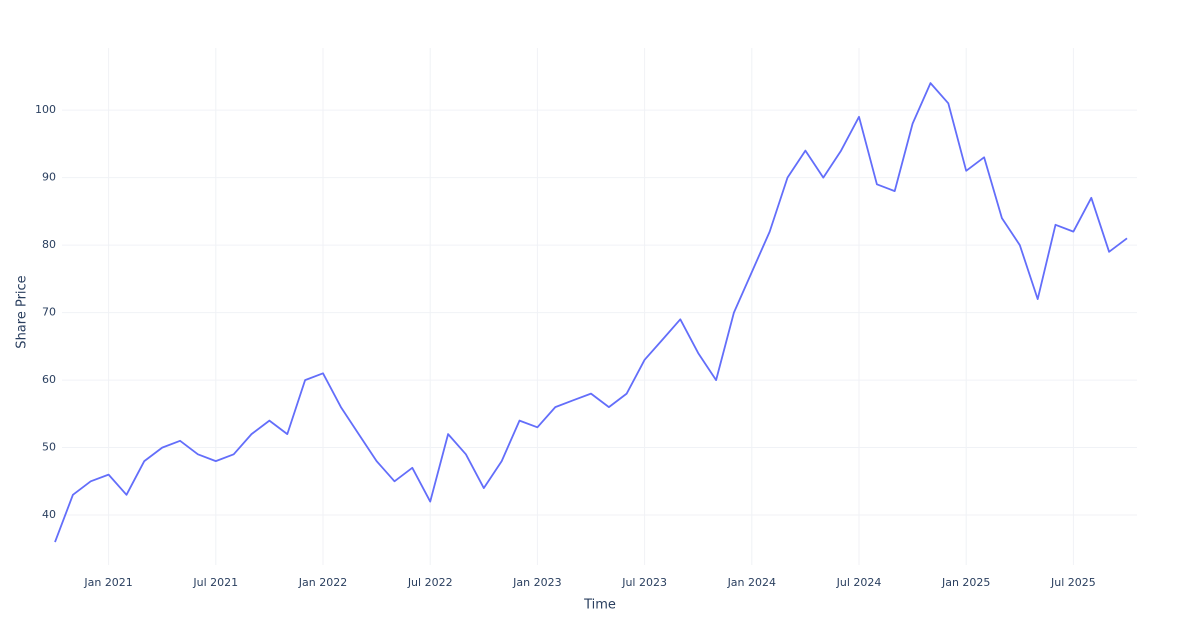 This screenshot has width=1200, height=640. What do you see at coordinates (107, 582) in the screenshot?
I see `x-tick-label: Jan 2021` at bounding box center [107, 582].